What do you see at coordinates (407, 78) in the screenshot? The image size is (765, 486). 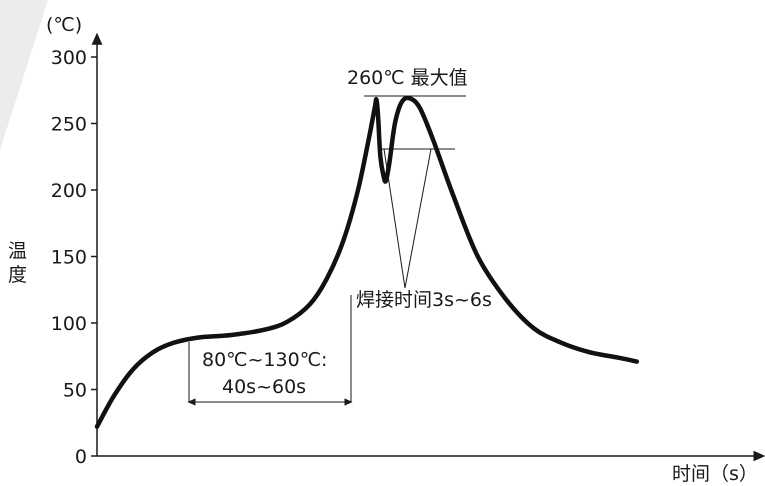 I see `peak-label: 260℃ 最大值` at bounding box center [407, 78].